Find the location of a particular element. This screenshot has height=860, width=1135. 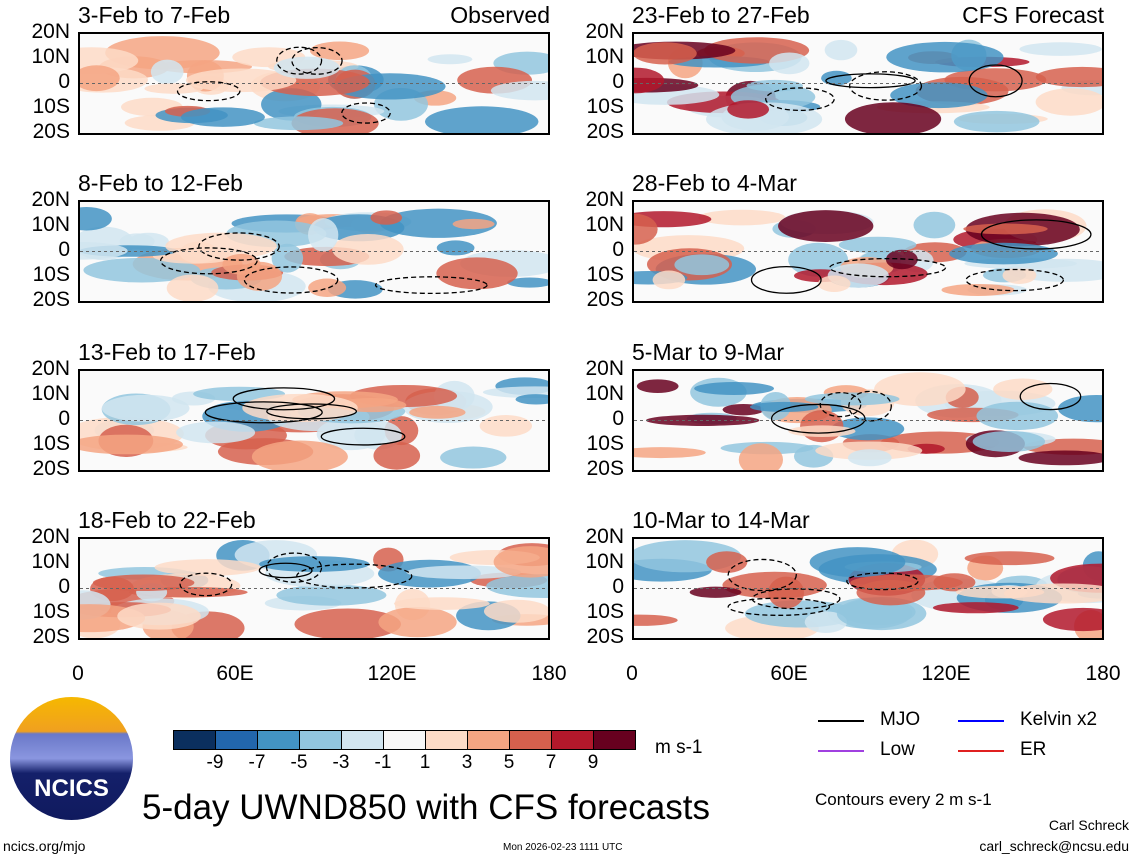

lon-tick-label: 120E is located at coordinates (946, 673).